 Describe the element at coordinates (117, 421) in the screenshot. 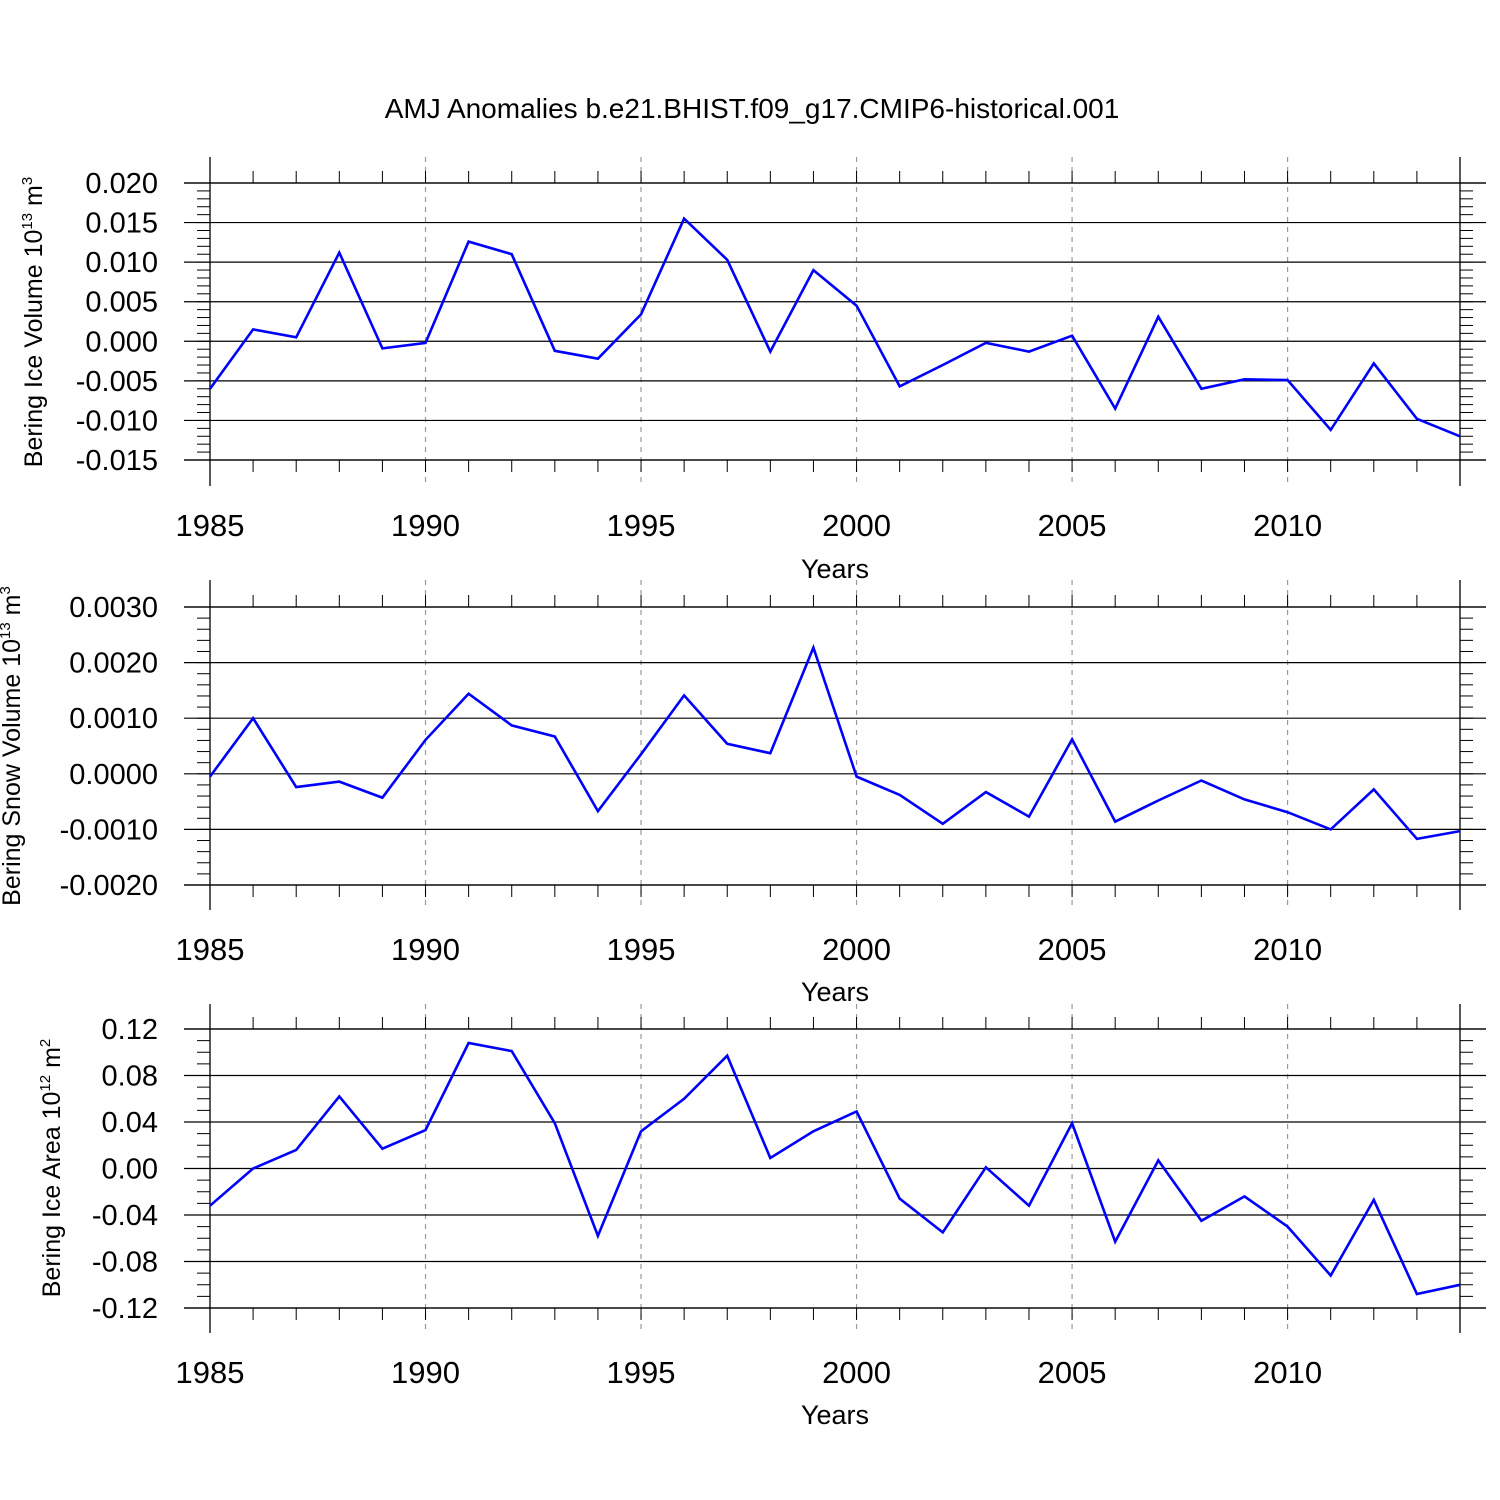

I see `y-tick-label: -0.010` at that location.